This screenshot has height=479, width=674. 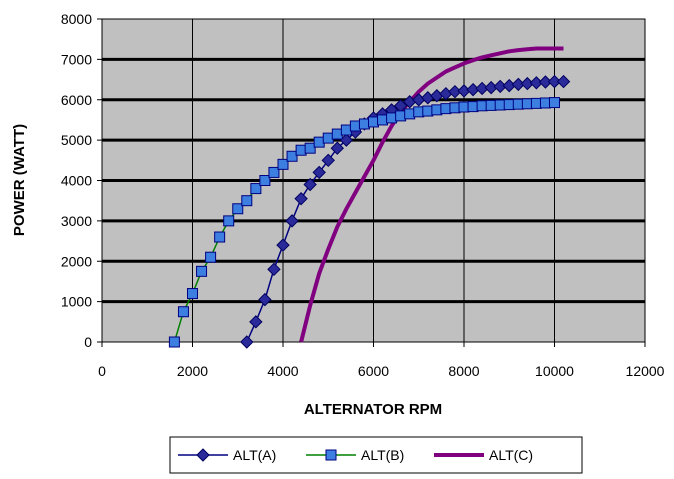 I want to click on y-tick-label: 7000, so click(x=76, y=59).